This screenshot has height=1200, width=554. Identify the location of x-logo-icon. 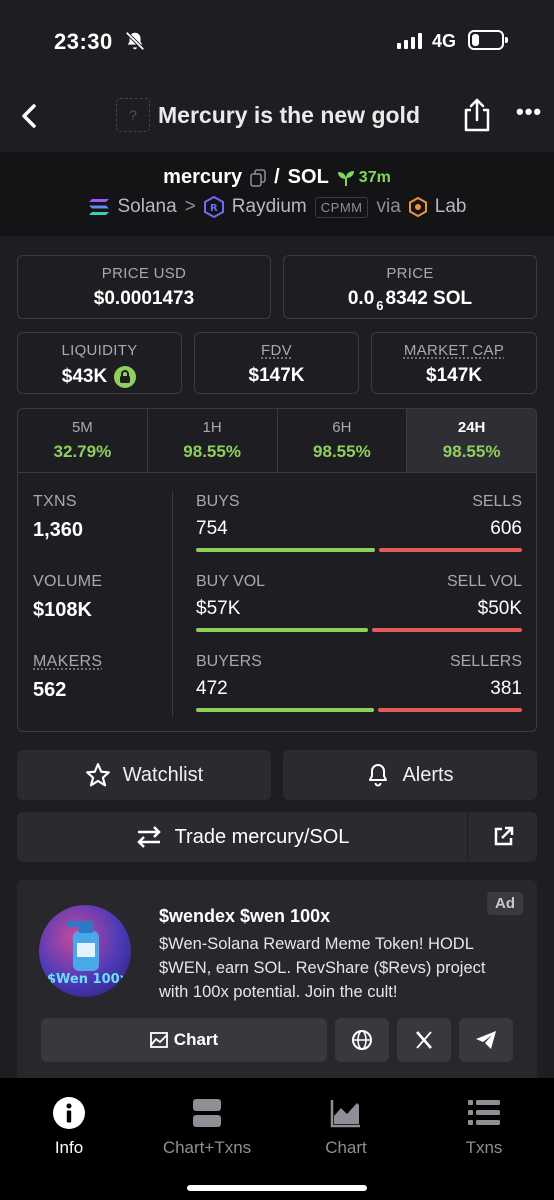
(424, 1040).